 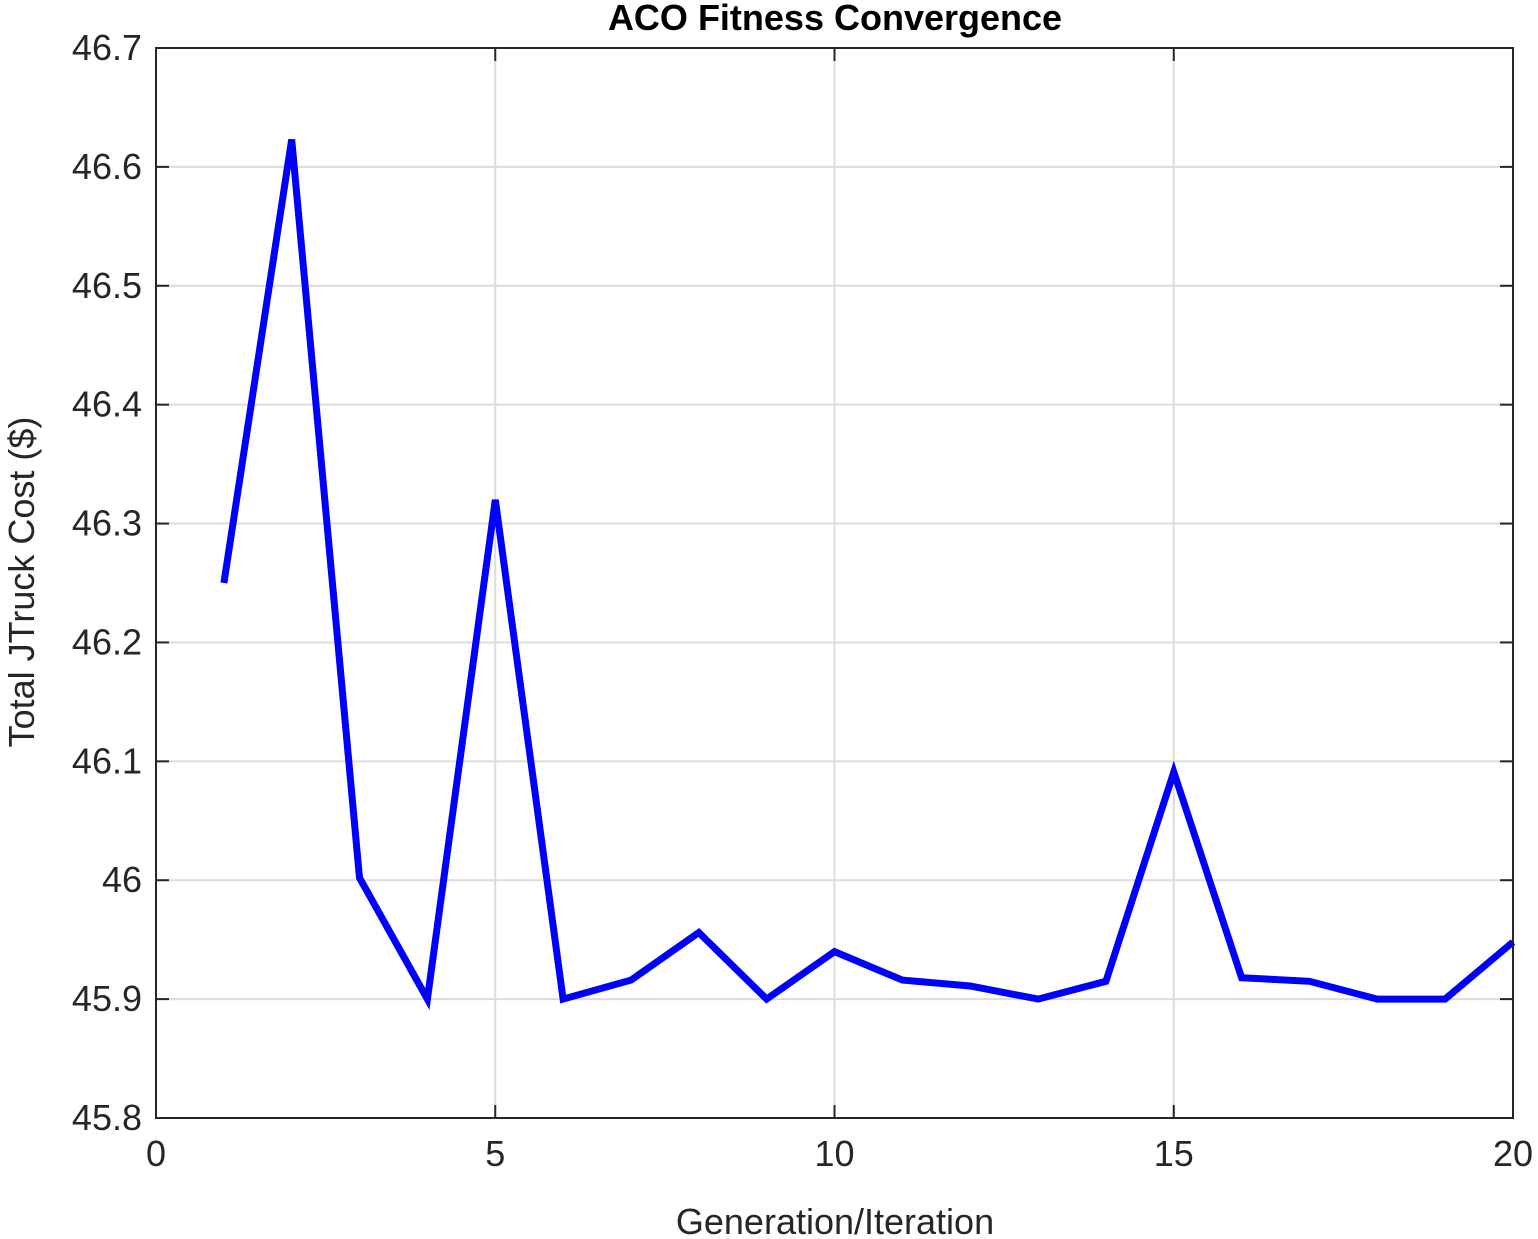 I want to click on y-tick-label: 46.5, so click(x=107, y=285).